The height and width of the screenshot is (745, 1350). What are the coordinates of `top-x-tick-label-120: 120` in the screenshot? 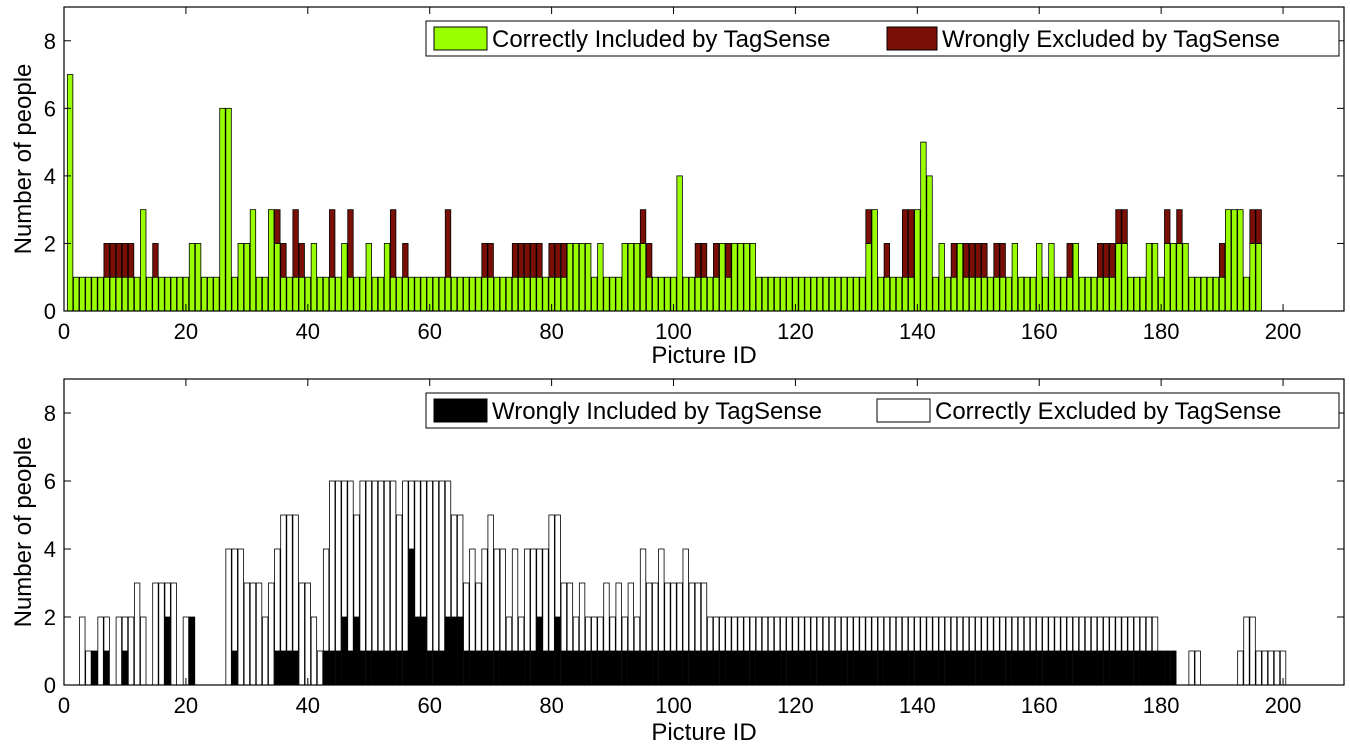 It's located at (795, 331).